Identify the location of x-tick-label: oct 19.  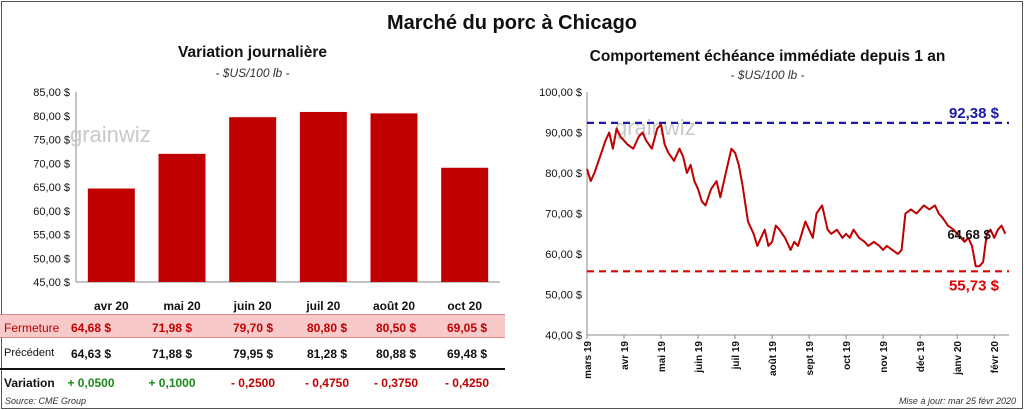
(847, 355).